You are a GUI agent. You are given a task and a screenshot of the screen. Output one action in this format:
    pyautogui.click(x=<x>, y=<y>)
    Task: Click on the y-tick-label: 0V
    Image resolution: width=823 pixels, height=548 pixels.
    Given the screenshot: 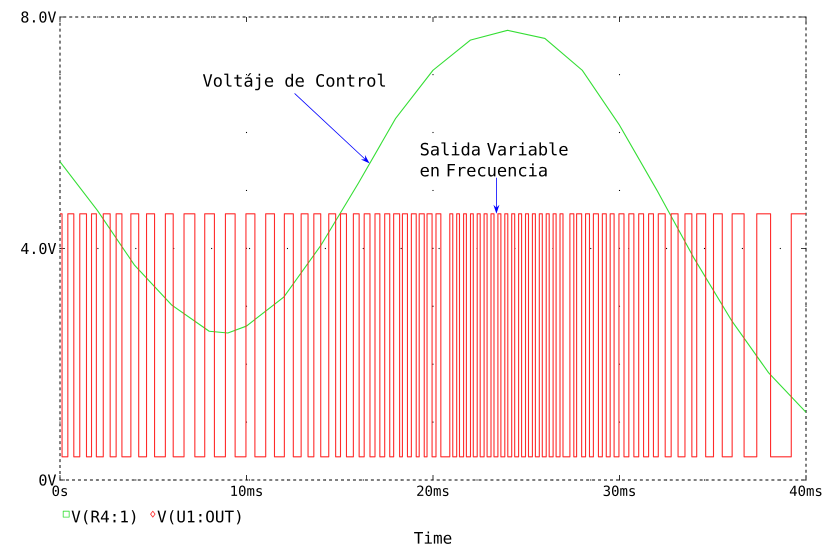 What is the action you would take?
    pyautogui.click(x=47, y=480)
    